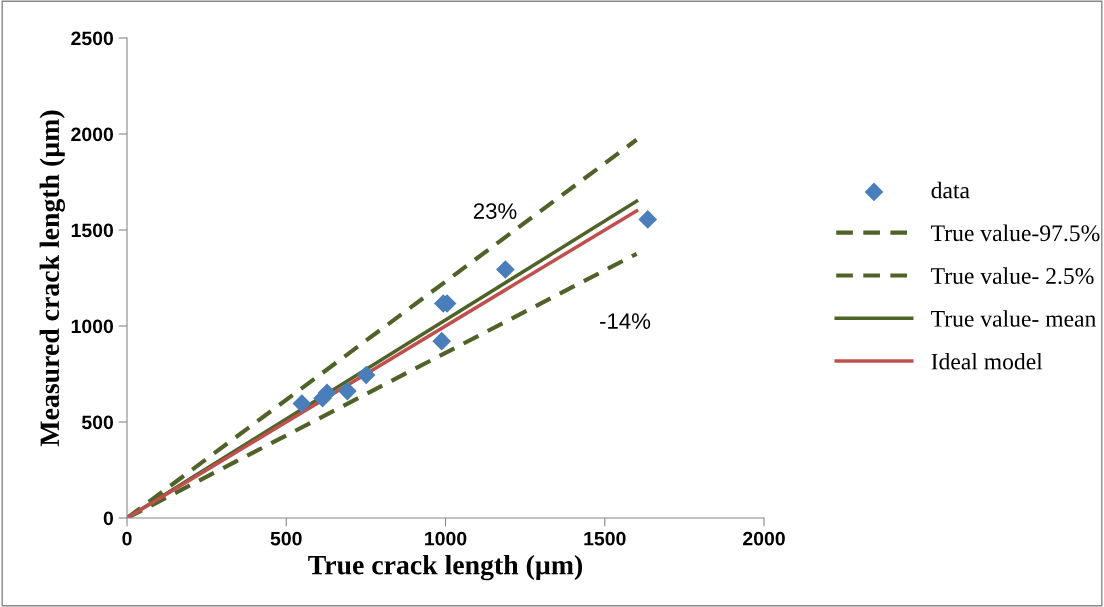  Describe the element at coordinates (108, 518) in the screenshot. I see `y-tick-label: 0` at that location.